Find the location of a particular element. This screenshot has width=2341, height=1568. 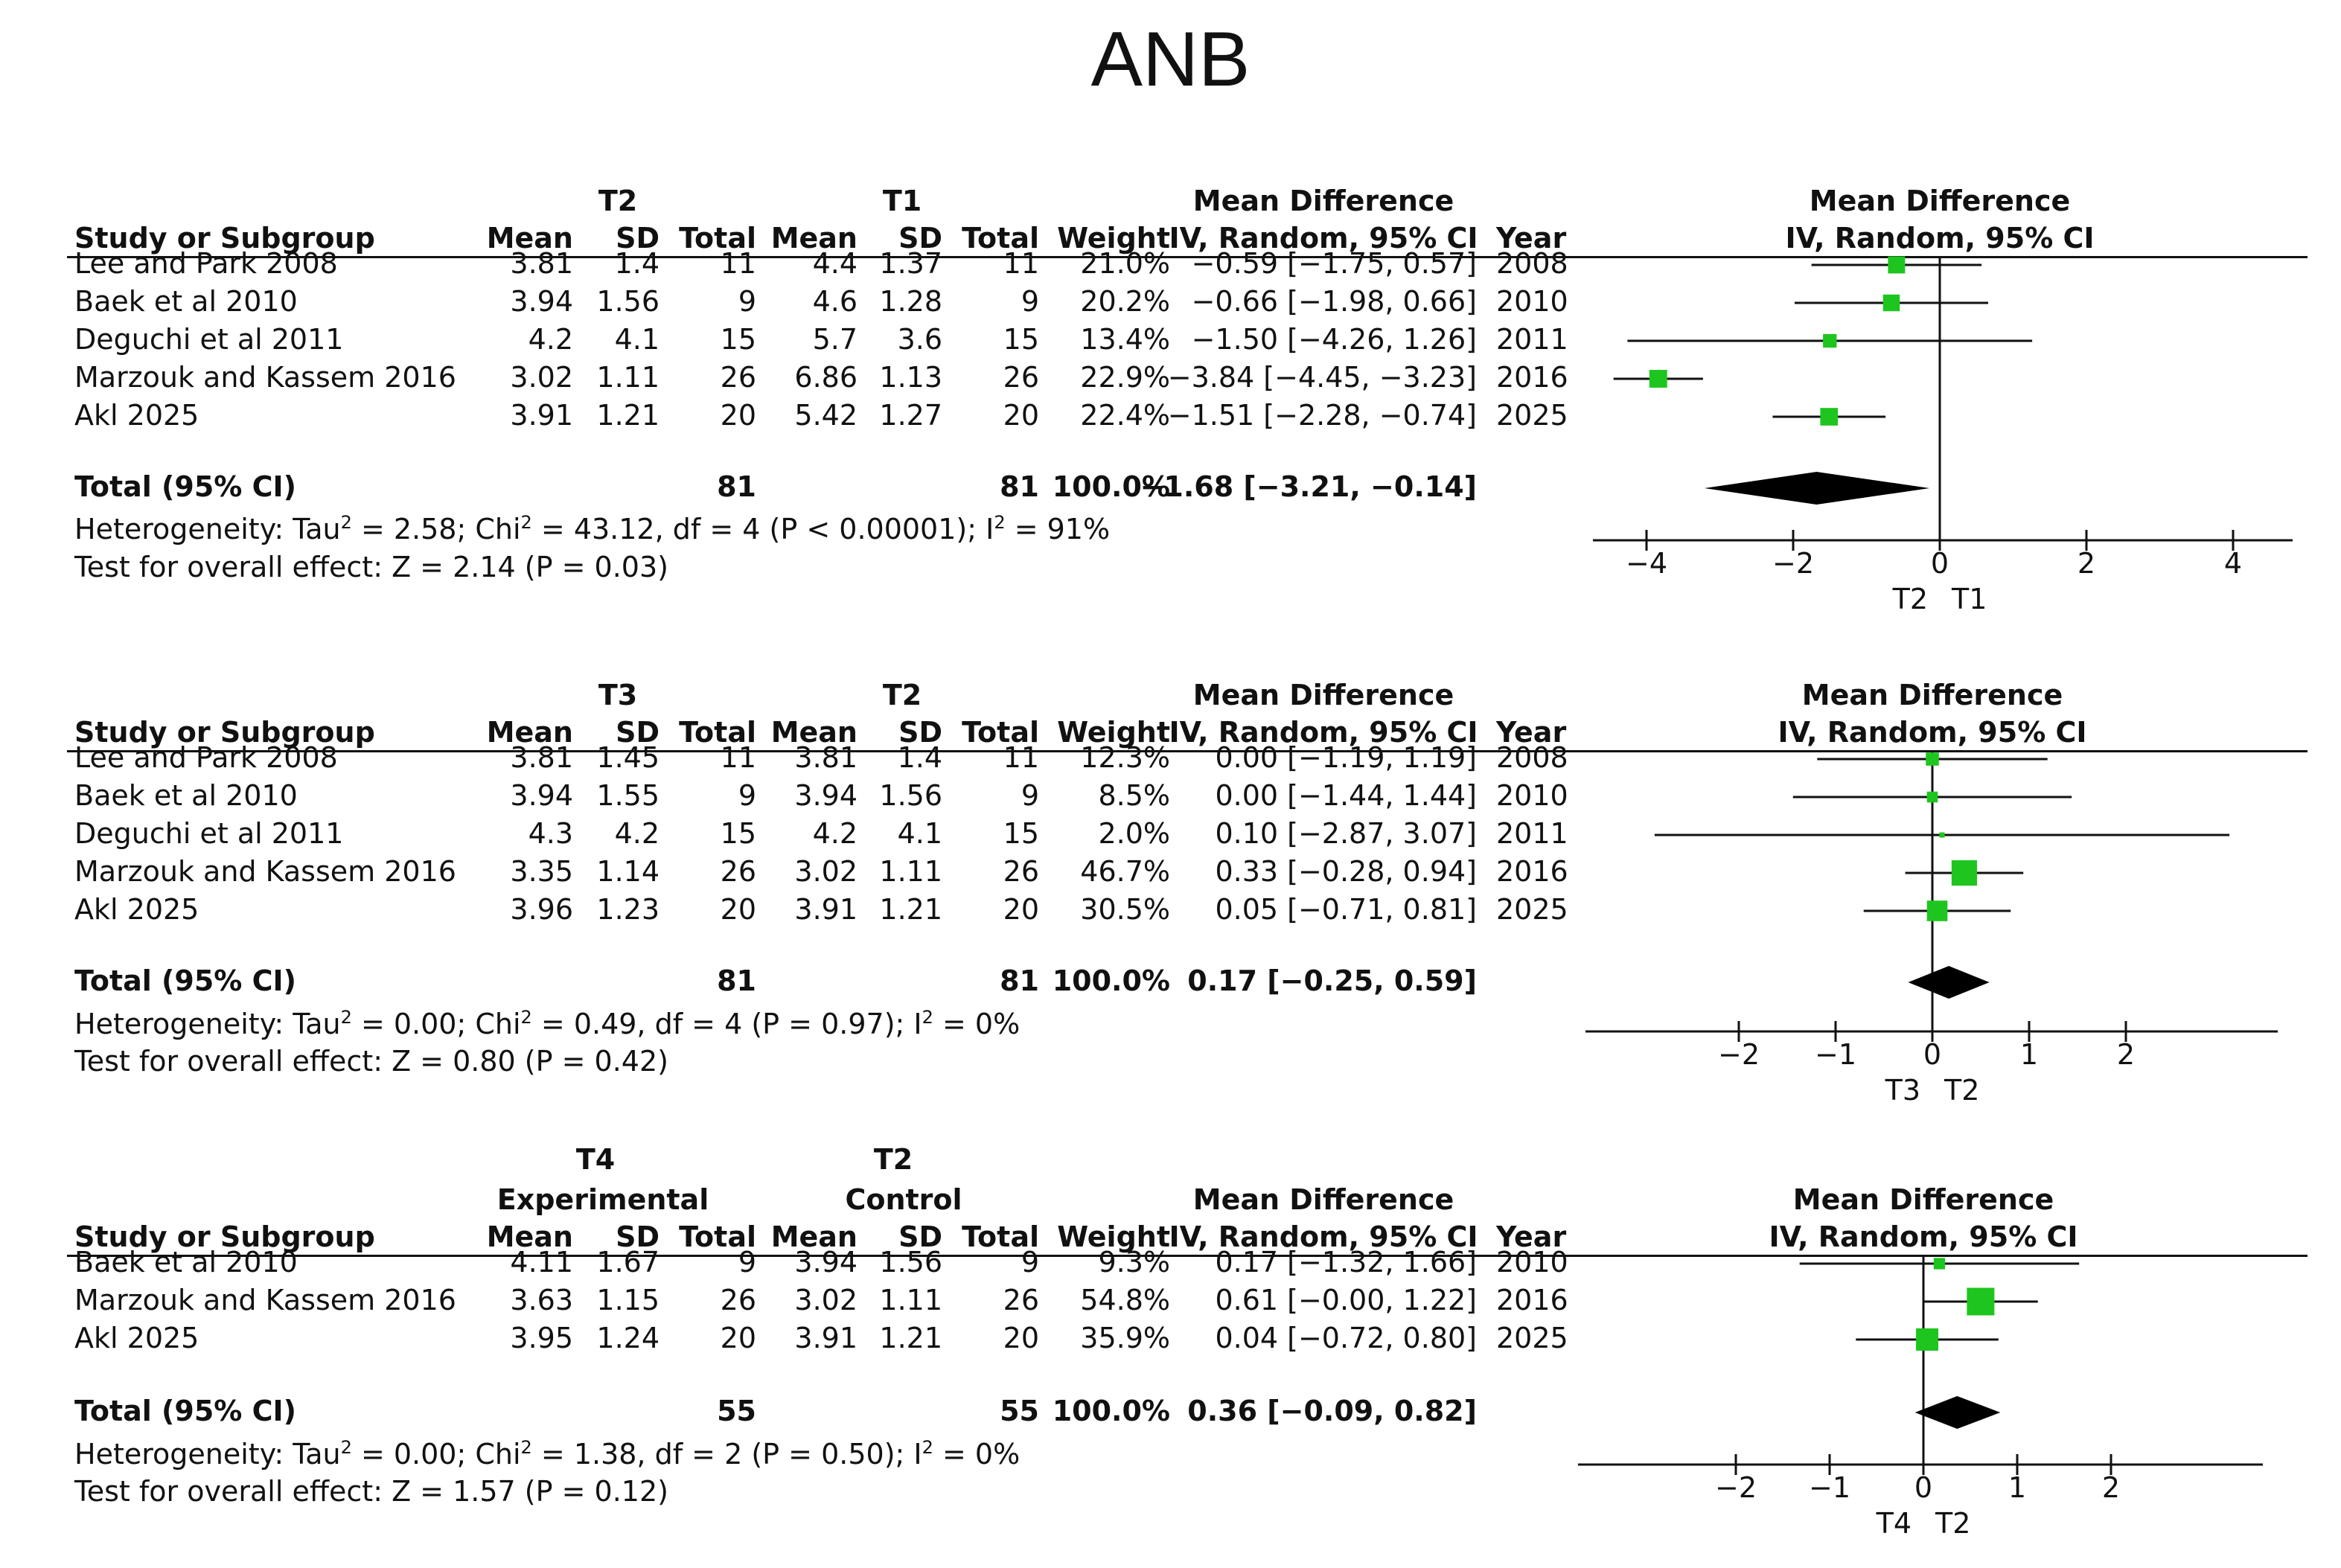

cell-sd-1: 1.56 is located at coordinates (627, 301).